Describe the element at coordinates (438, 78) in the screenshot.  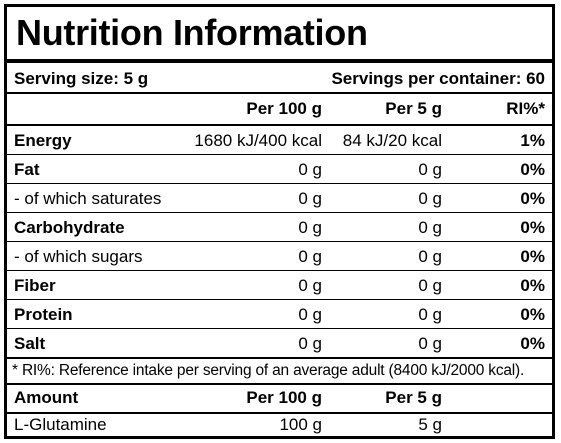
I see `servings-per-container: Servings per container: 60` at that location.